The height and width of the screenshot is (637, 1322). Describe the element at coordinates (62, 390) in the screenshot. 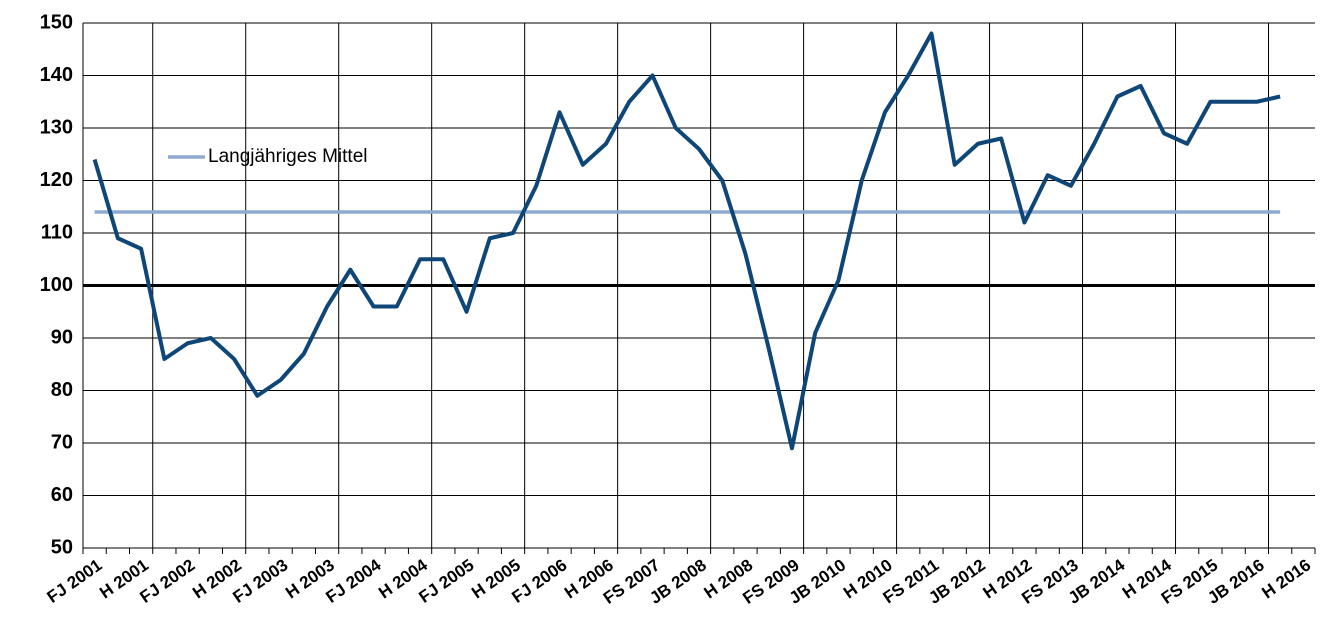

I see `y-tick-label: 80` at that location.